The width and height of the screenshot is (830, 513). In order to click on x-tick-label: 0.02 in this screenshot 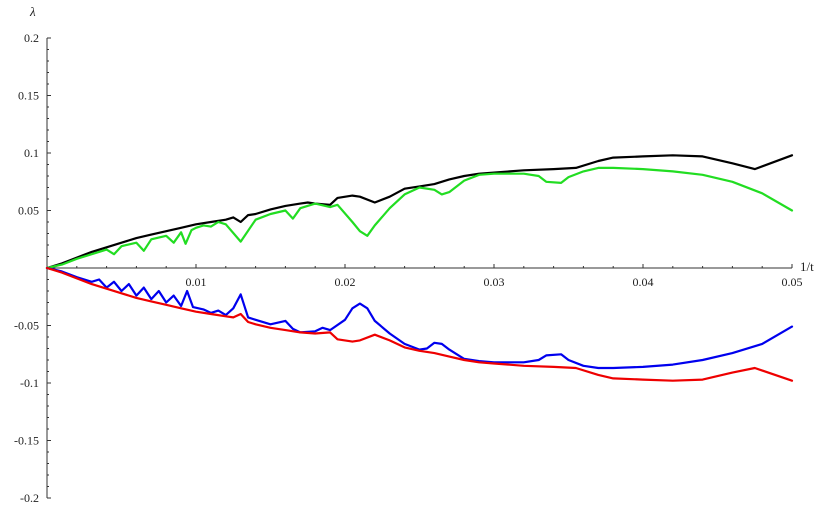, I will do `click(345, 282)`.